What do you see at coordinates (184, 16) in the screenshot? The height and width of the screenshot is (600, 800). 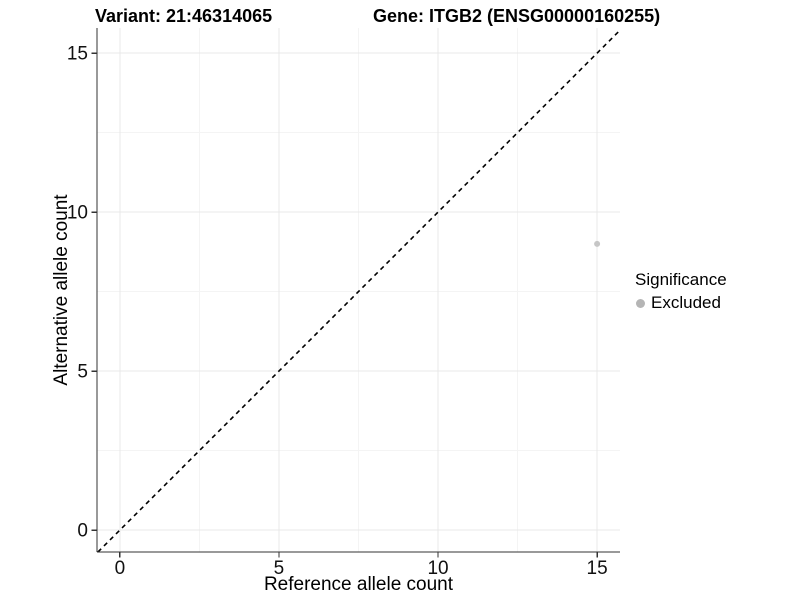 I see `plot-title-variant: Variant: 21:46314065` at bounding box center [184, 16].